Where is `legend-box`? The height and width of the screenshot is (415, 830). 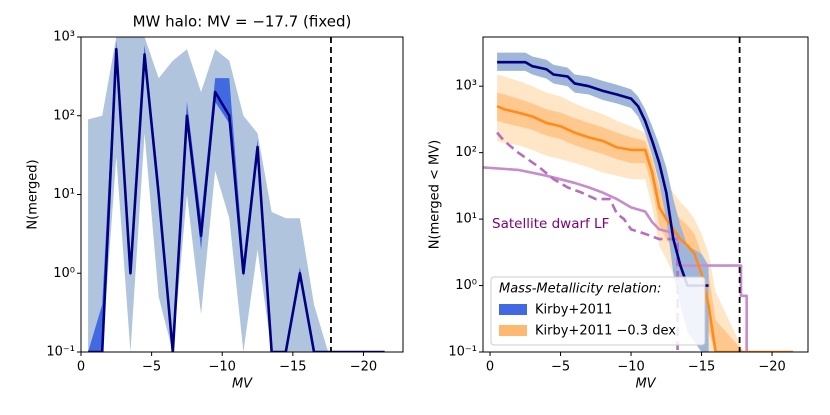
legend-box is located at coordinates (598, 311).